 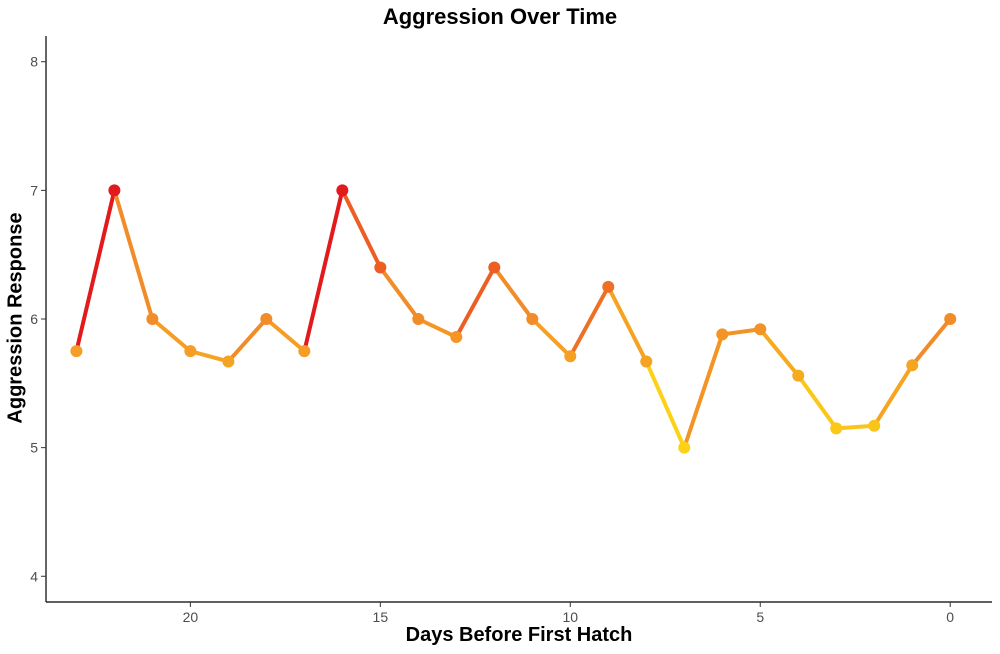 I want to click on y-axis-ticks: 4 5 6 7 8, so click(x=38, y=319).